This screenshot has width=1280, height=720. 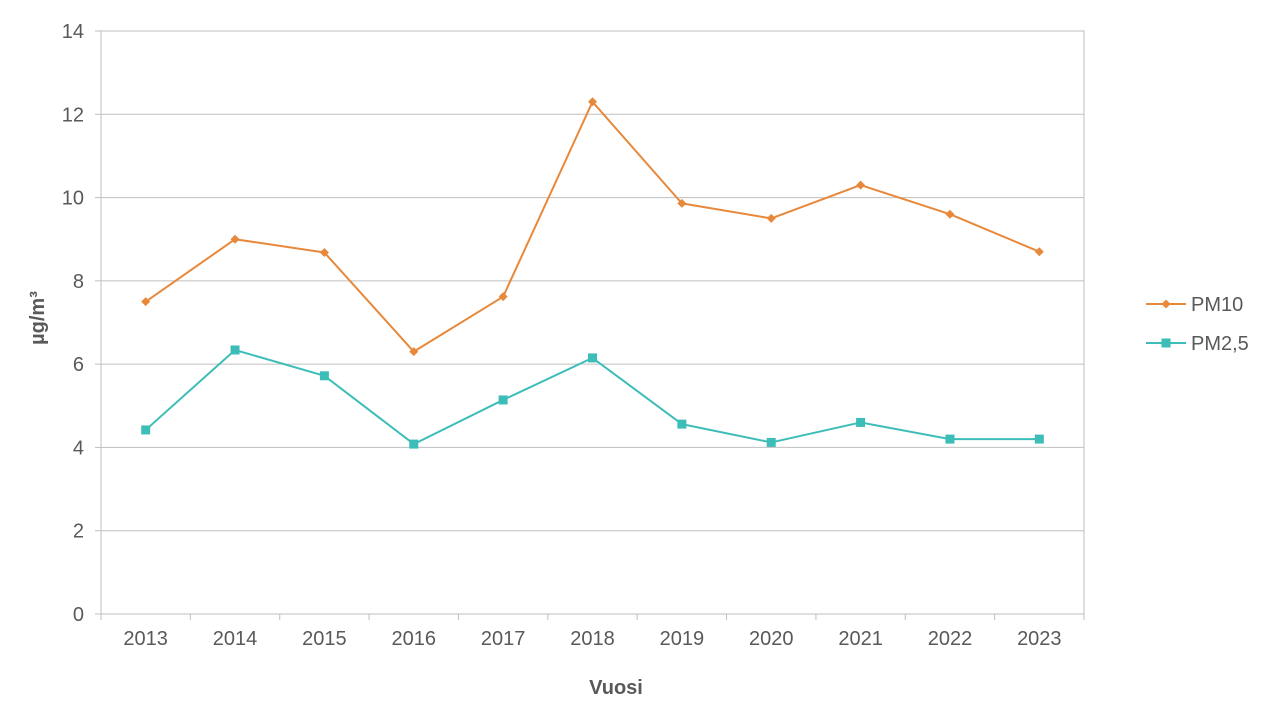 What do you see at coordinates (78, 365) in the screenshot?
I see `y-tick-label: 6` at bounding box center [78, 365].